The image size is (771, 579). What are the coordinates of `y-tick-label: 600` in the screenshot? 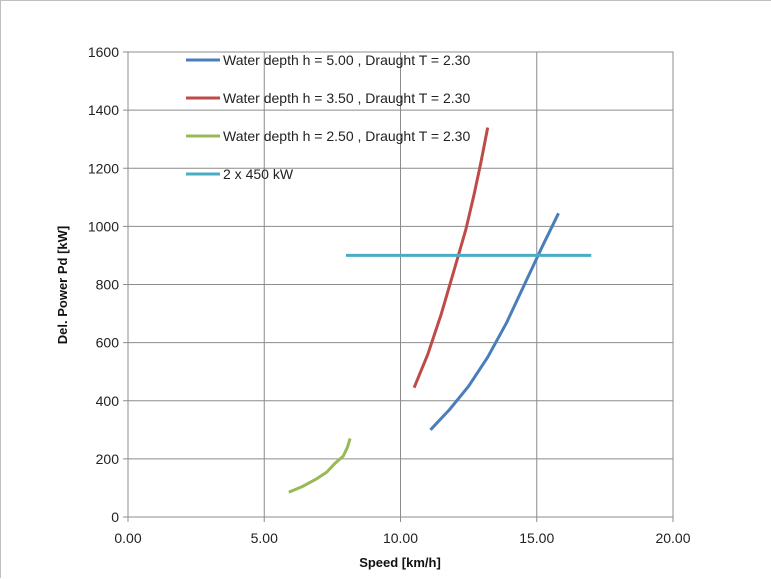 It's located at (108, 343).